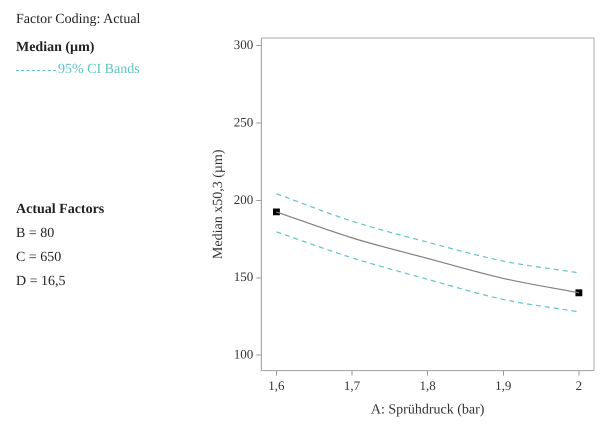  What do you see at coordinates (39, 258) in the screenshot?
I see `text: C = 650` at bounding box center [39, 258].